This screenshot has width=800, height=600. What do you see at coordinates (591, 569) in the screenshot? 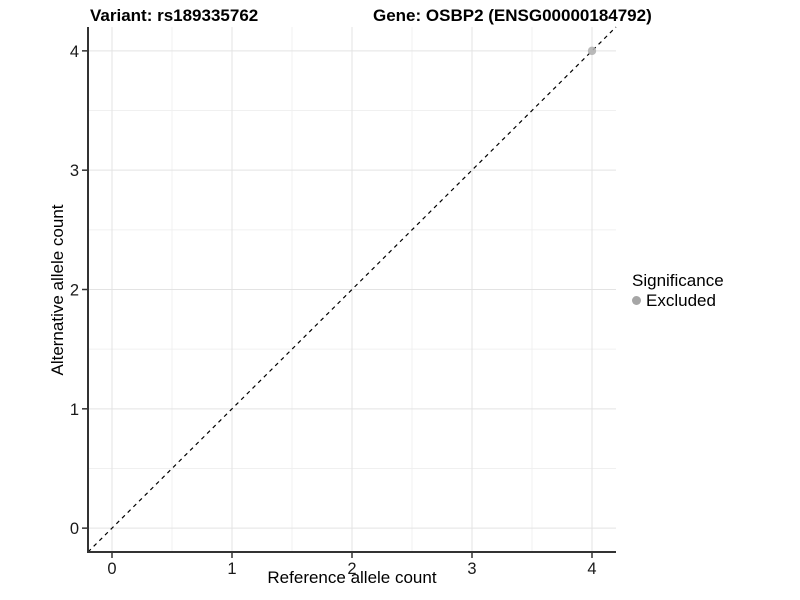
I see `x-tick-label: 4` at bounding box center [591, 569].